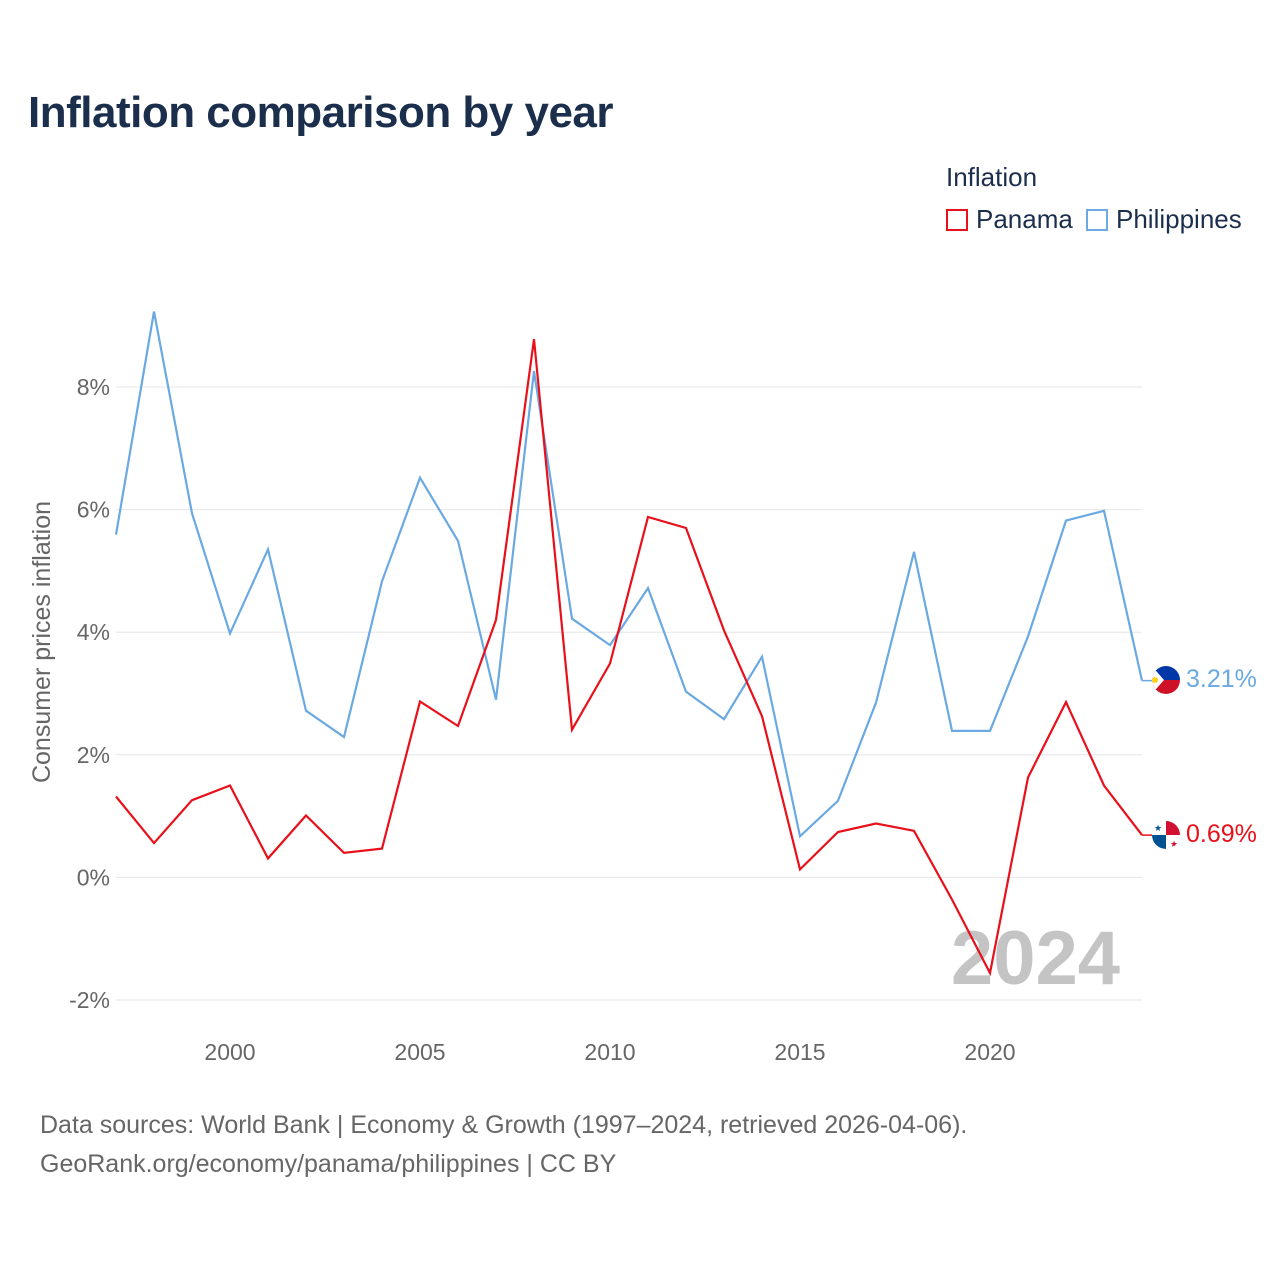 The image size is (1280, 1280). What do you see at coordinates (1166, 835) in the screenshot?
I see `panama-flag-icon: ★ ★` at bounding box center [1166, 835].